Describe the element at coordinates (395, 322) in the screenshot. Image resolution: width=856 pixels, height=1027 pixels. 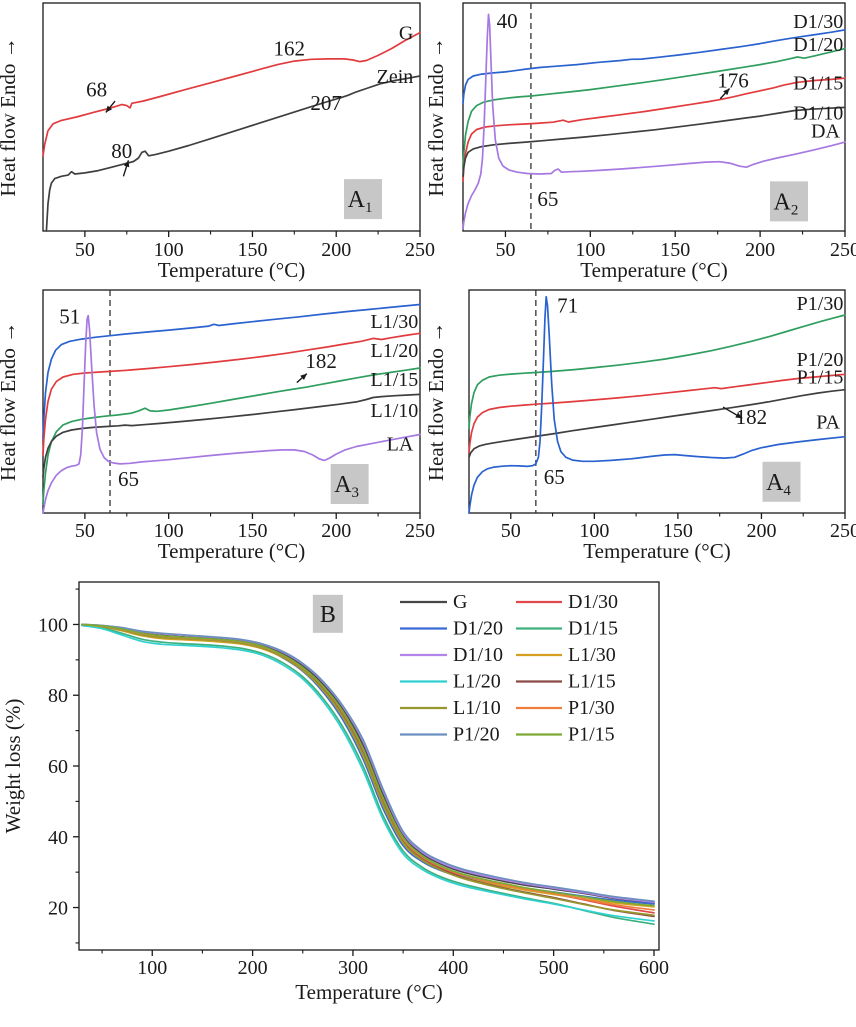
I see `curve-label-L1-30: L1/30` at that location.